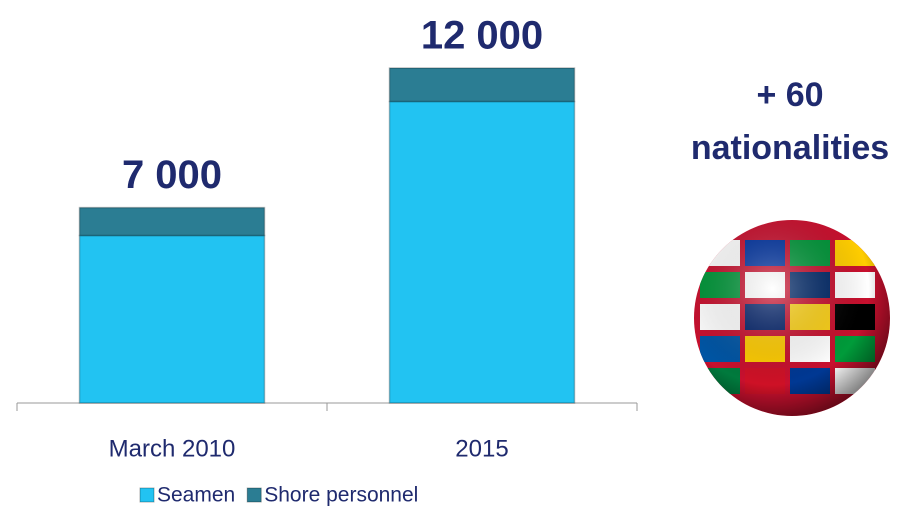 The height and width of the screenshot is (511, 915). Describe the element at coordinates (172, 448) in the screenshot. I see `x-tick-label: March 2010` at that location.